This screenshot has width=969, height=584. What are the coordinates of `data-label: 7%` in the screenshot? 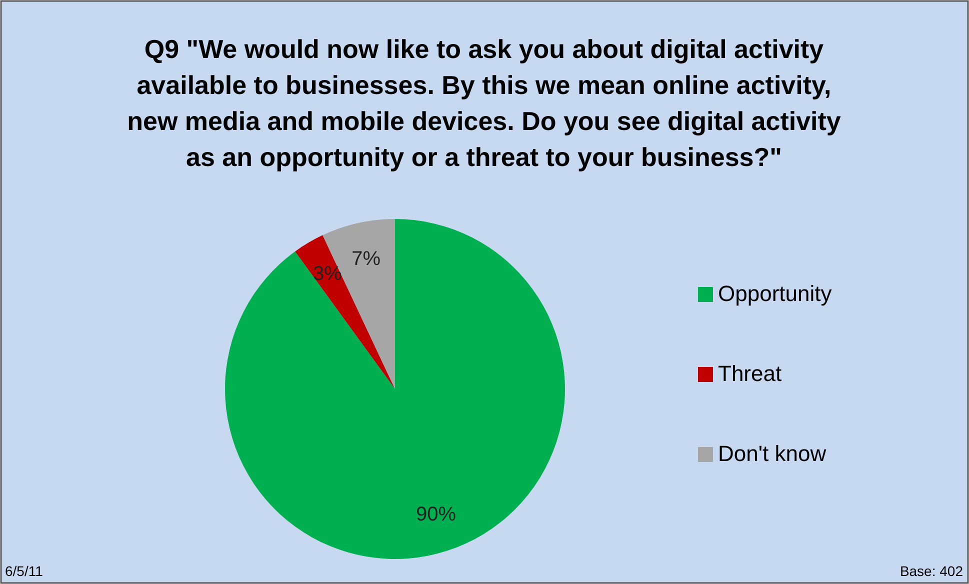 It's located at (366, 259).